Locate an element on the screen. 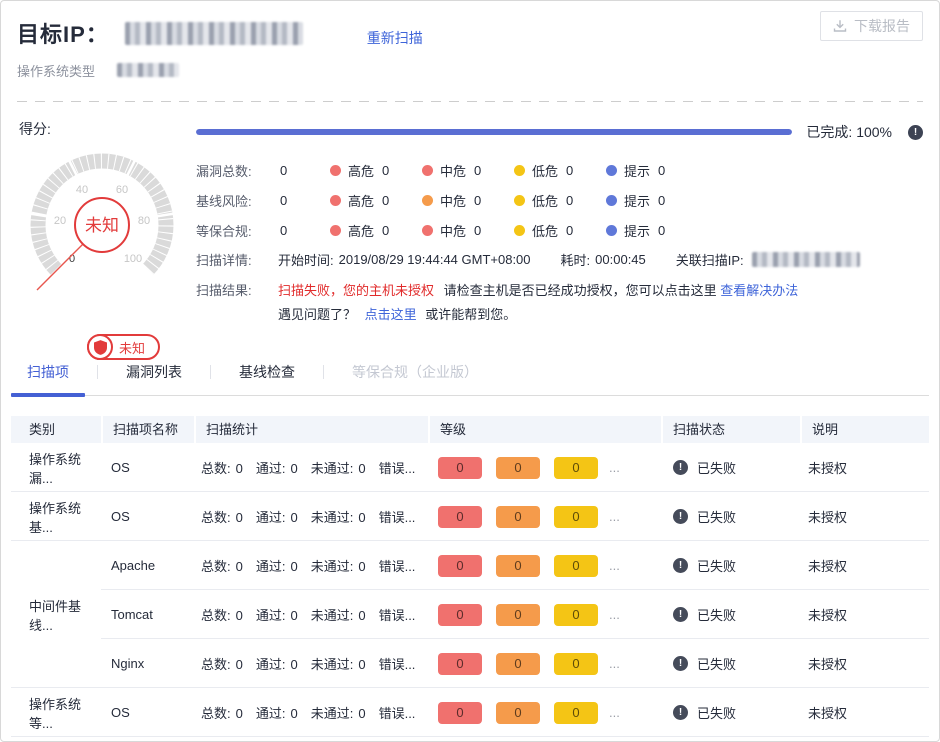 The height and width of the screenshot is (742, 940). scan-fail-text: 扫描失败，您的主机未授权 is located at coordinates (356, 290).